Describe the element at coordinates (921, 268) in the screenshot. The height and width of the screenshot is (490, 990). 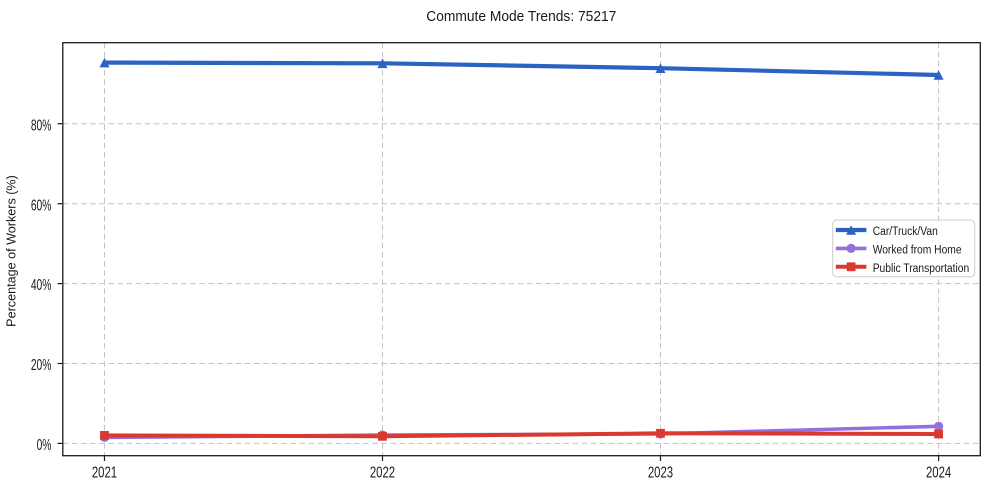
I see `svg-text: Public Transportation` at that location.